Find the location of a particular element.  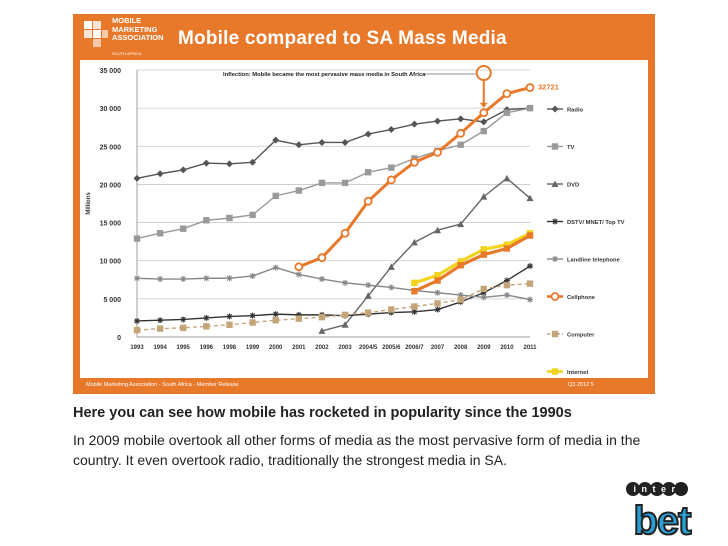

x-tick-label: 1994 is located at coordinates (160, 348).